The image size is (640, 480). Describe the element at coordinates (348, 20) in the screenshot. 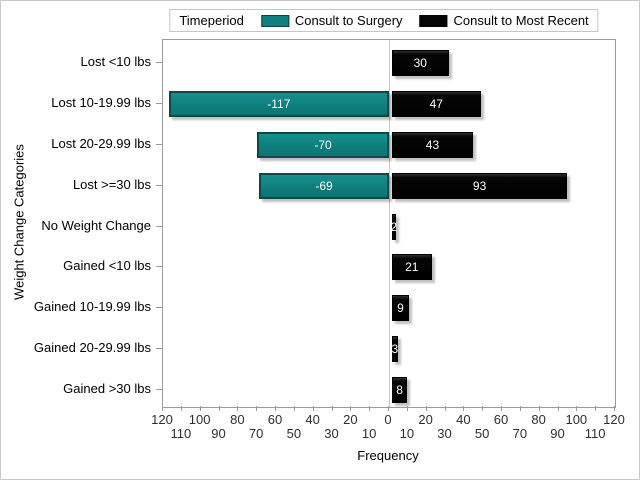

I see `legend-label: Consult to Surgery` at that location.